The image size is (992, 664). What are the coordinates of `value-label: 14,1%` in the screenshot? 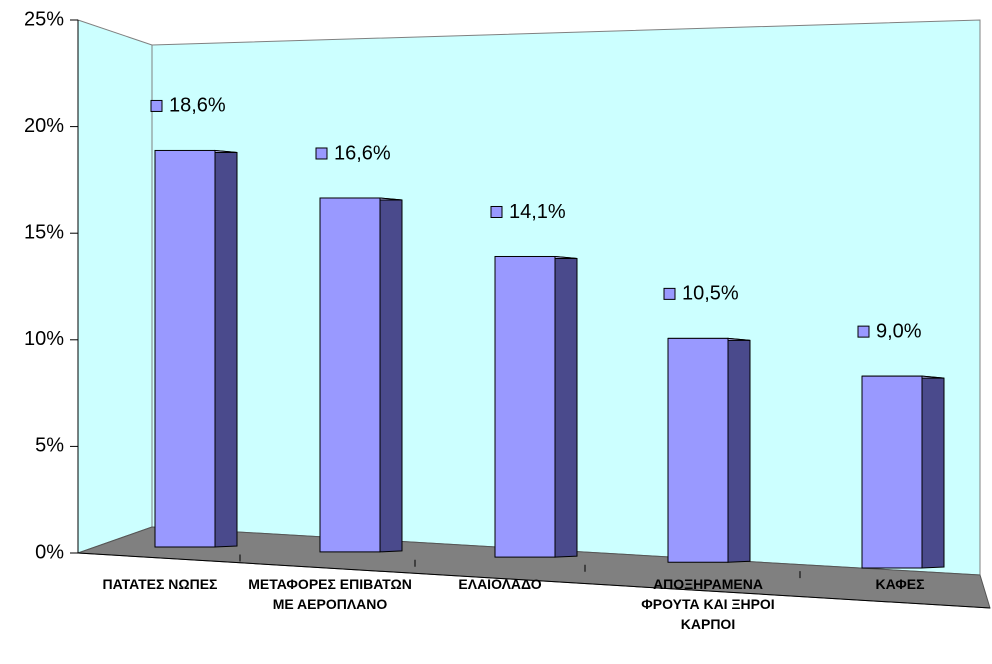 It's located at (537, 212).